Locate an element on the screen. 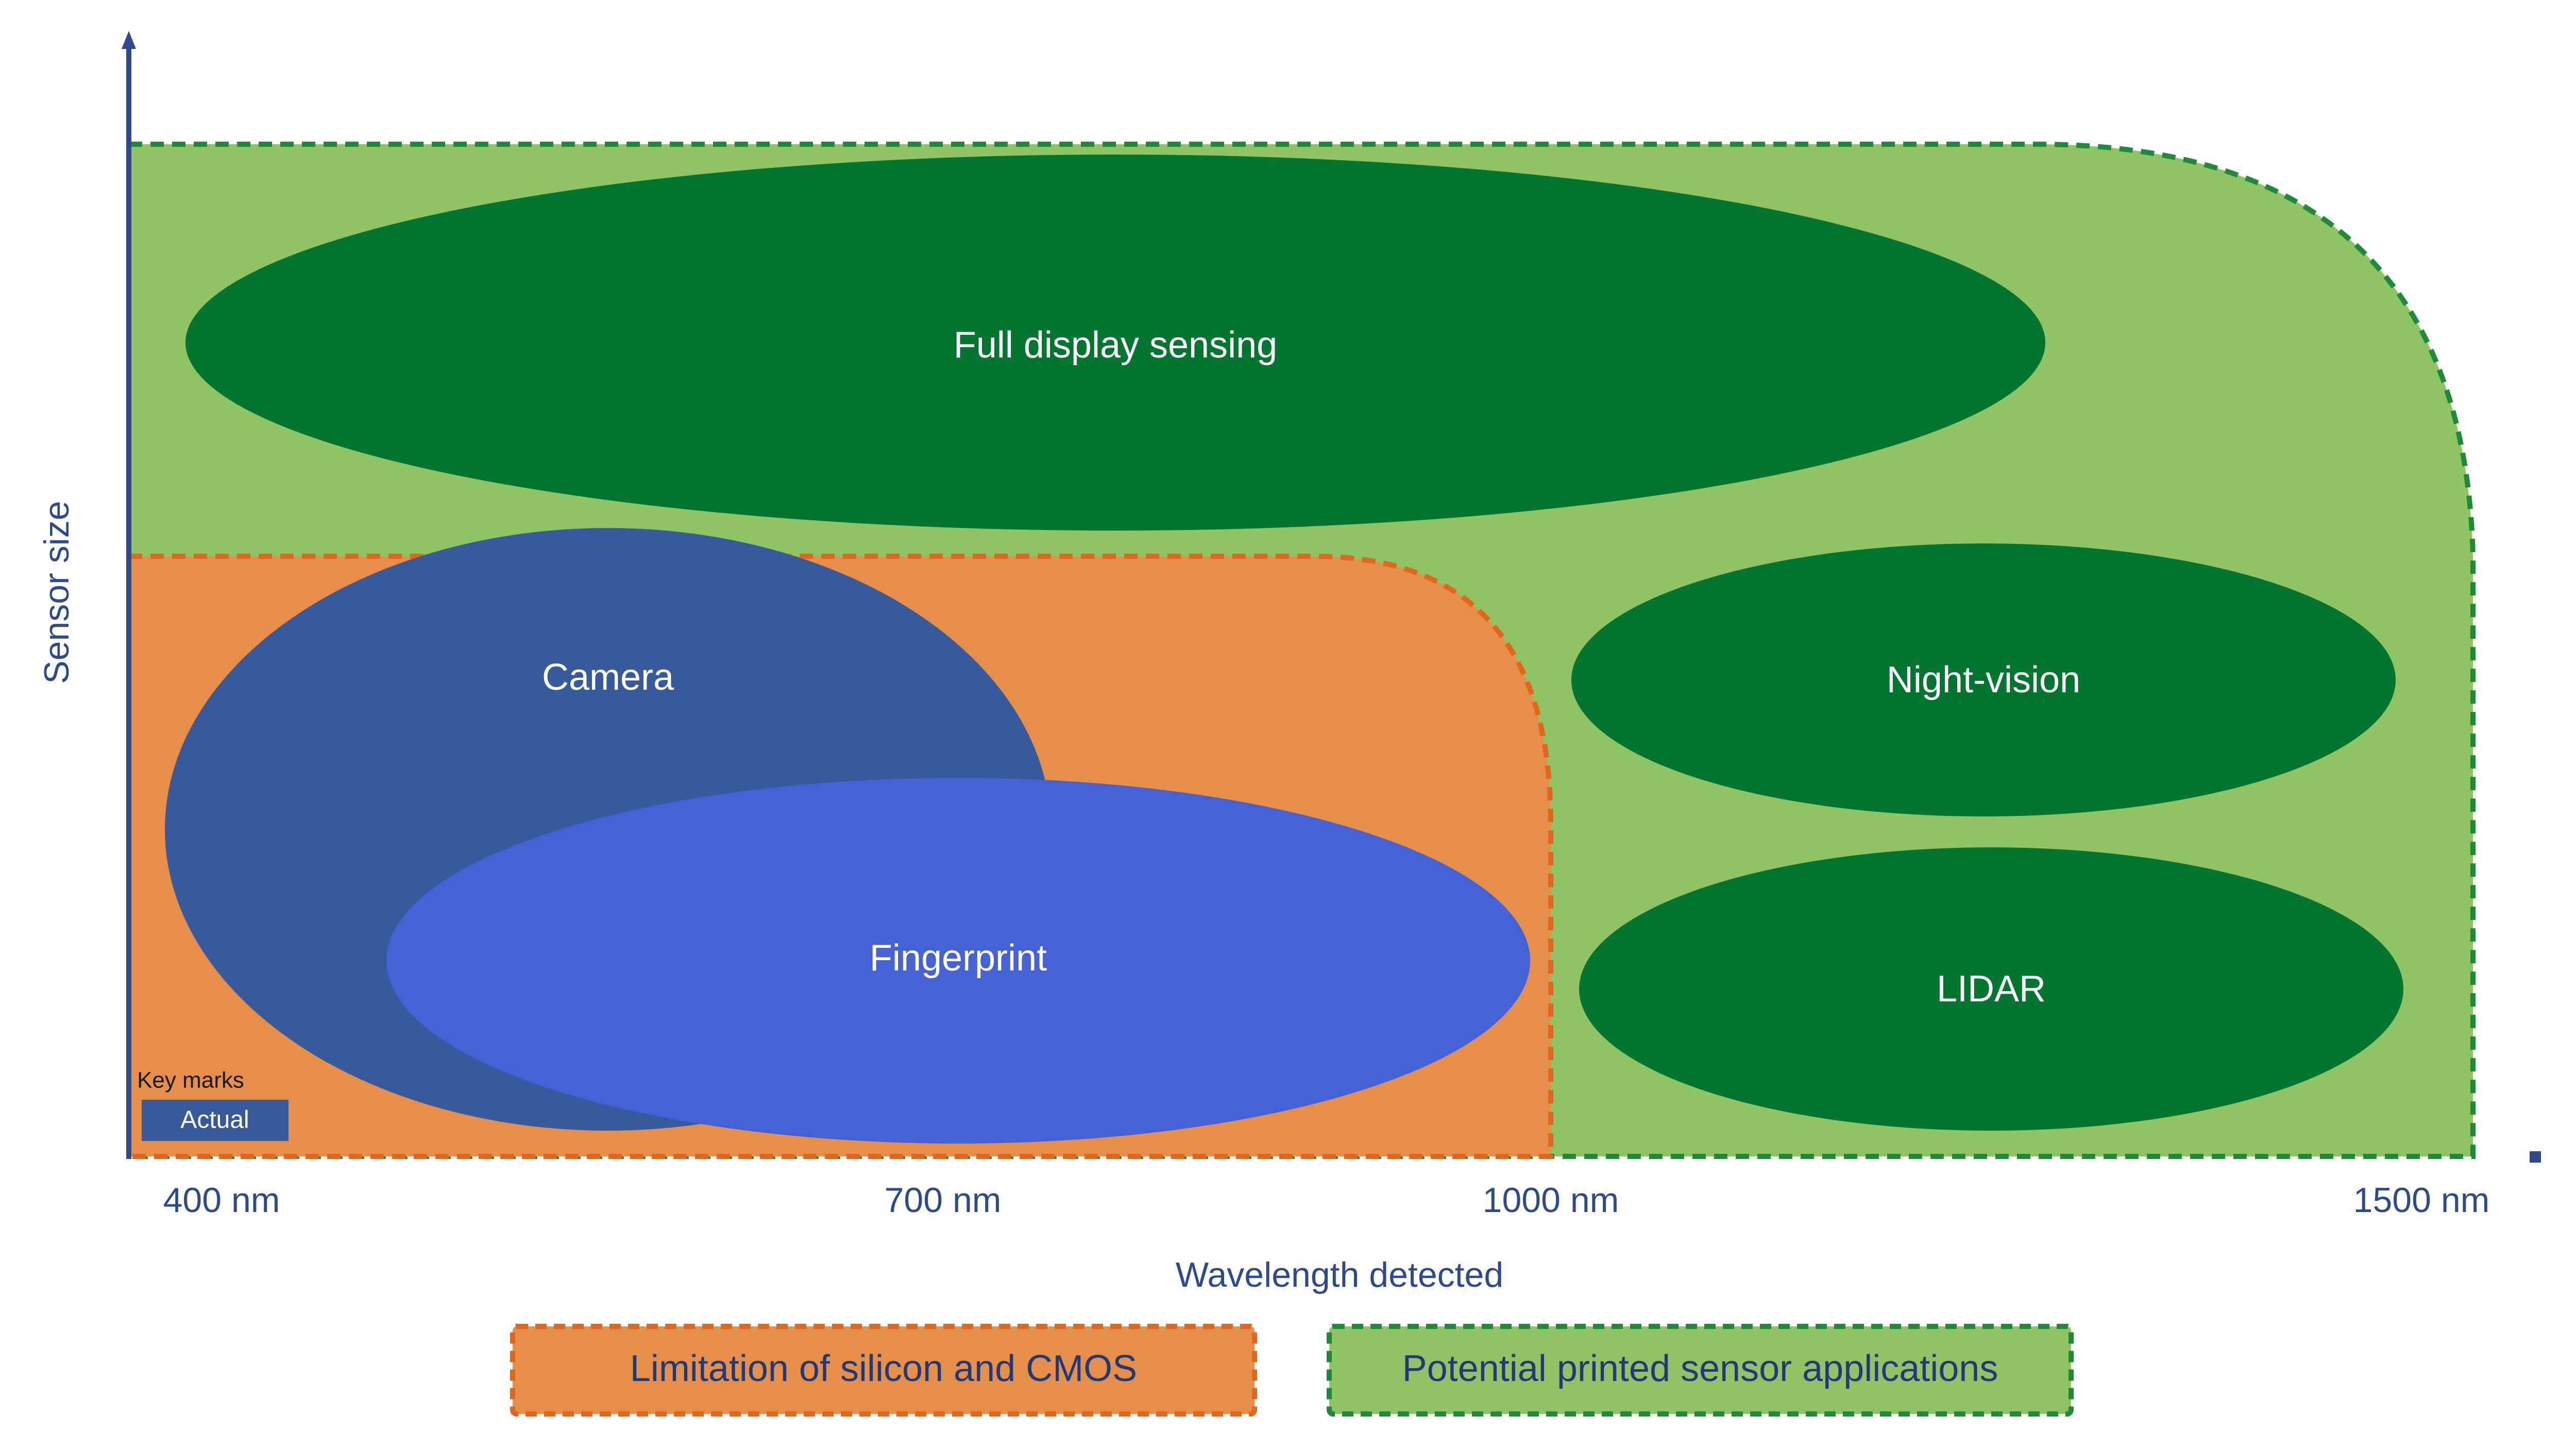  fingerprint-bubble is located at coordinates (958, 961).